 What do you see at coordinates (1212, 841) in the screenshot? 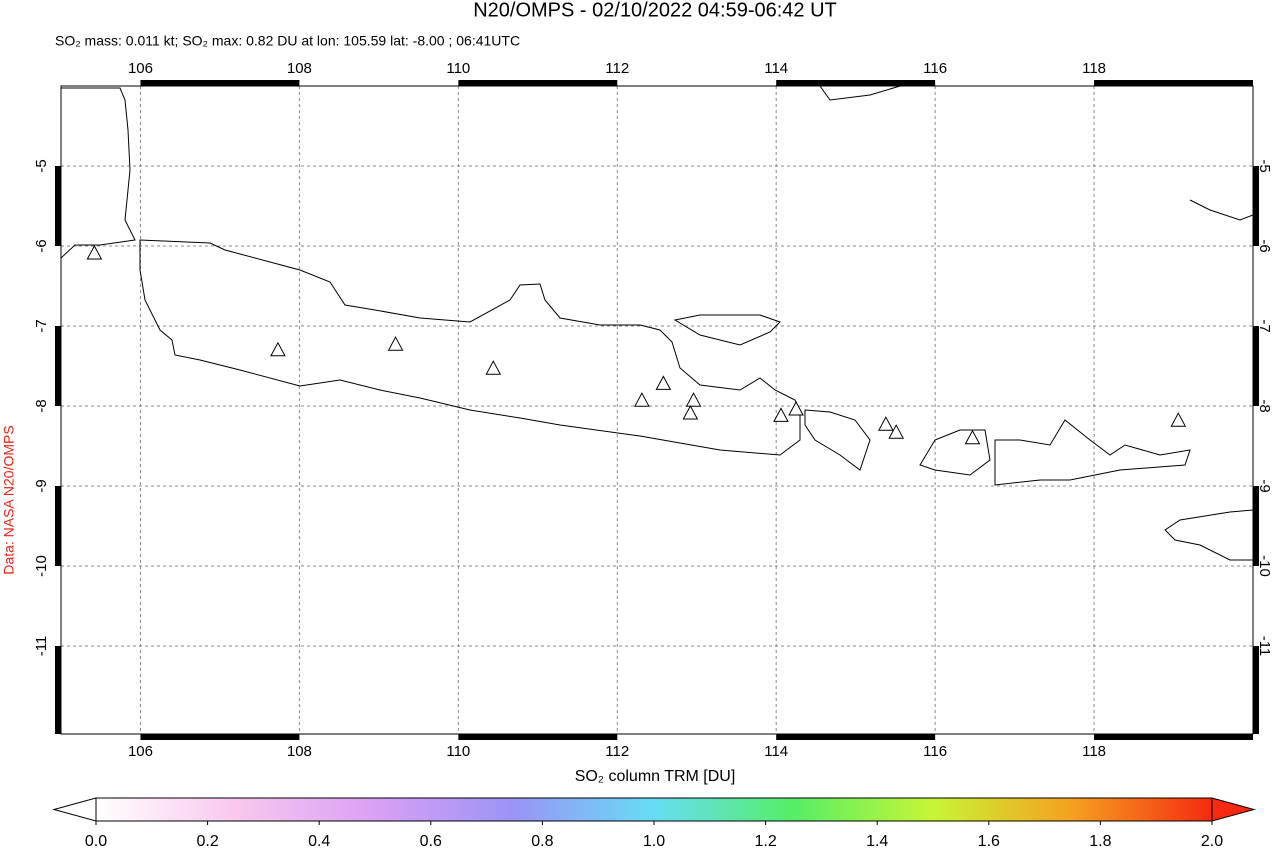
I see `colorbar-tick-label: 2.0` at bounding box center [1212, 841].